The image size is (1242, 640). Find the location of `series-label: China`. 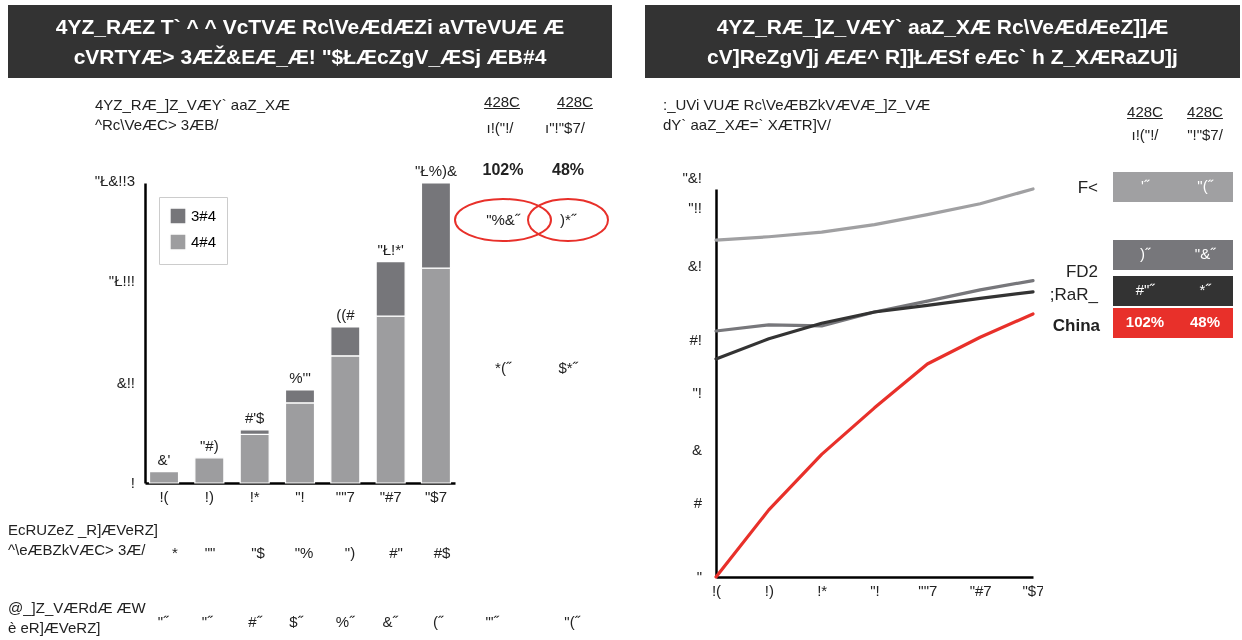

series-label: China is located at coordinates (1076, 326).